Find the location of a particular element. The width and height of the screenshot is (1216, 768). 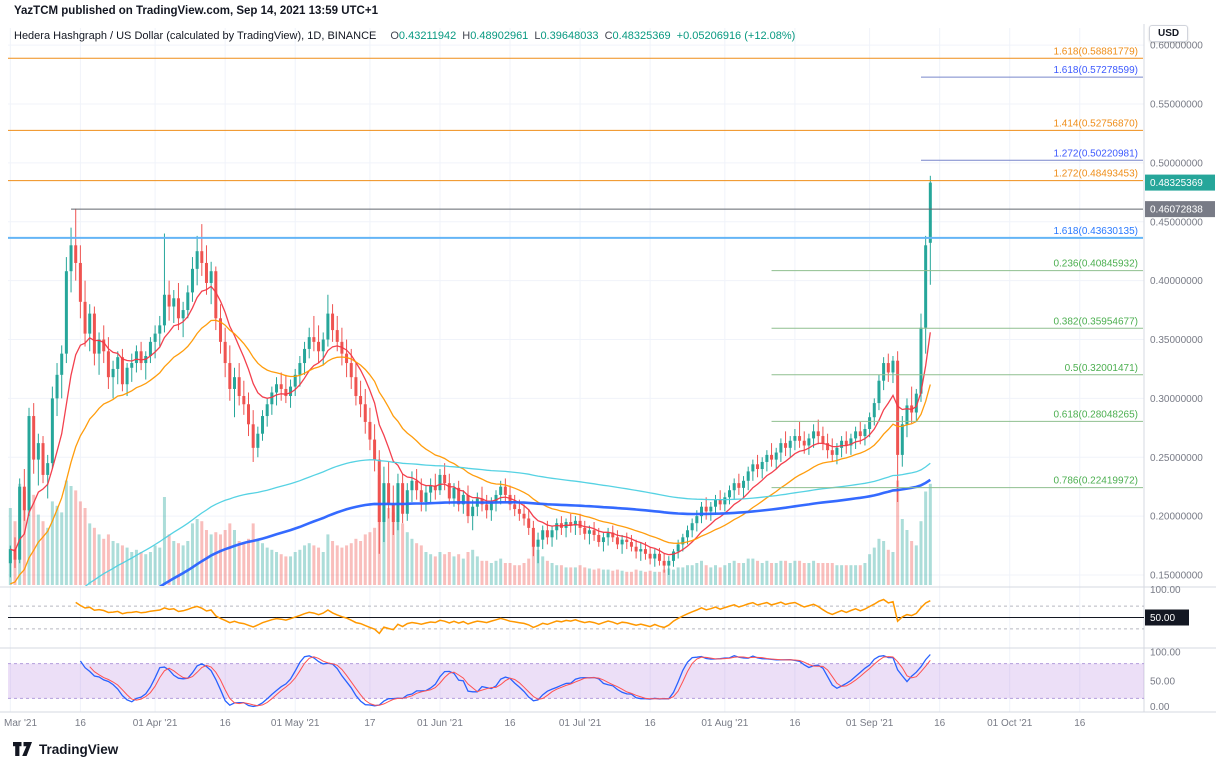

open-value: 0.43211942 is located at coordinates (427, 36).